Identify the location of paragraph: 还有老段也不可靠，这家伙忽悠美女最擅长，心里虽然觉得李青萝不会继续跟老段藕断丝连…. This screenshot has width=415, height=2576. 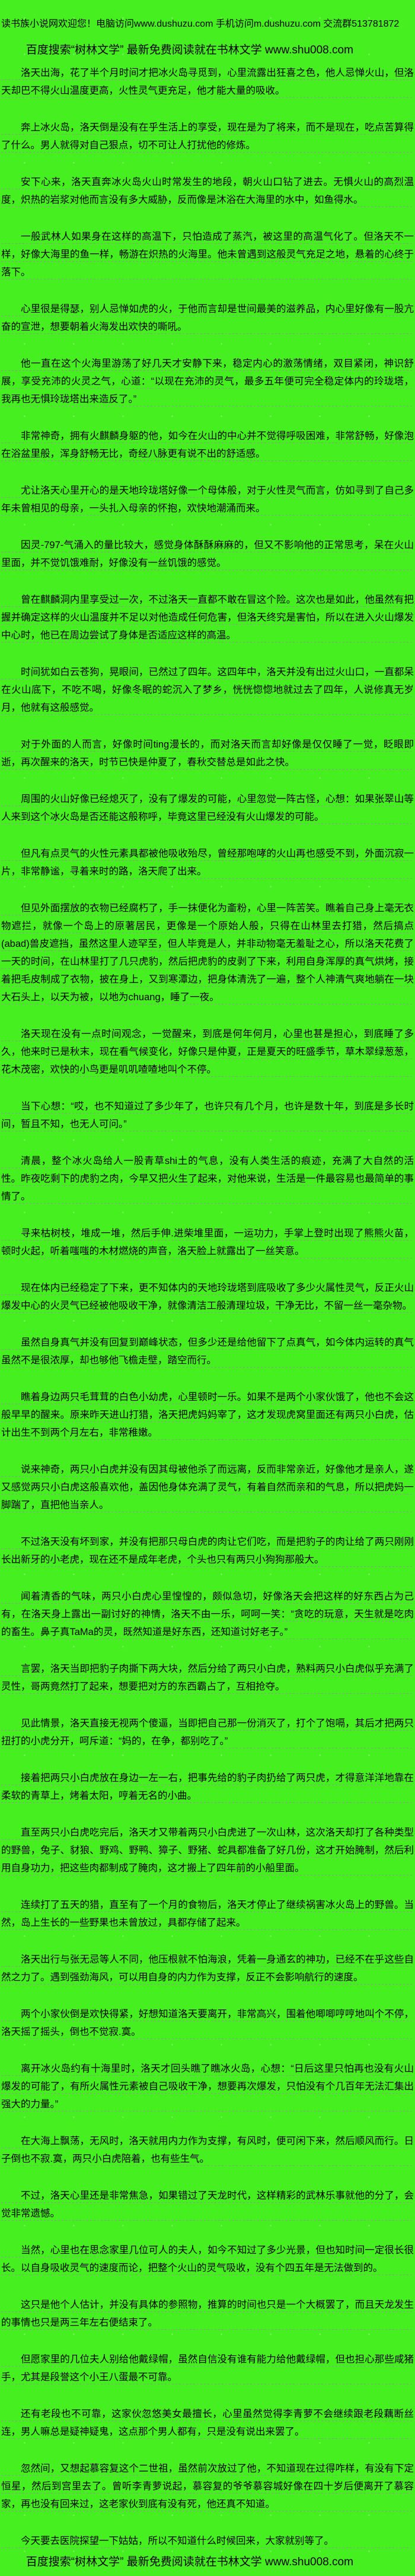
(207, 2423).